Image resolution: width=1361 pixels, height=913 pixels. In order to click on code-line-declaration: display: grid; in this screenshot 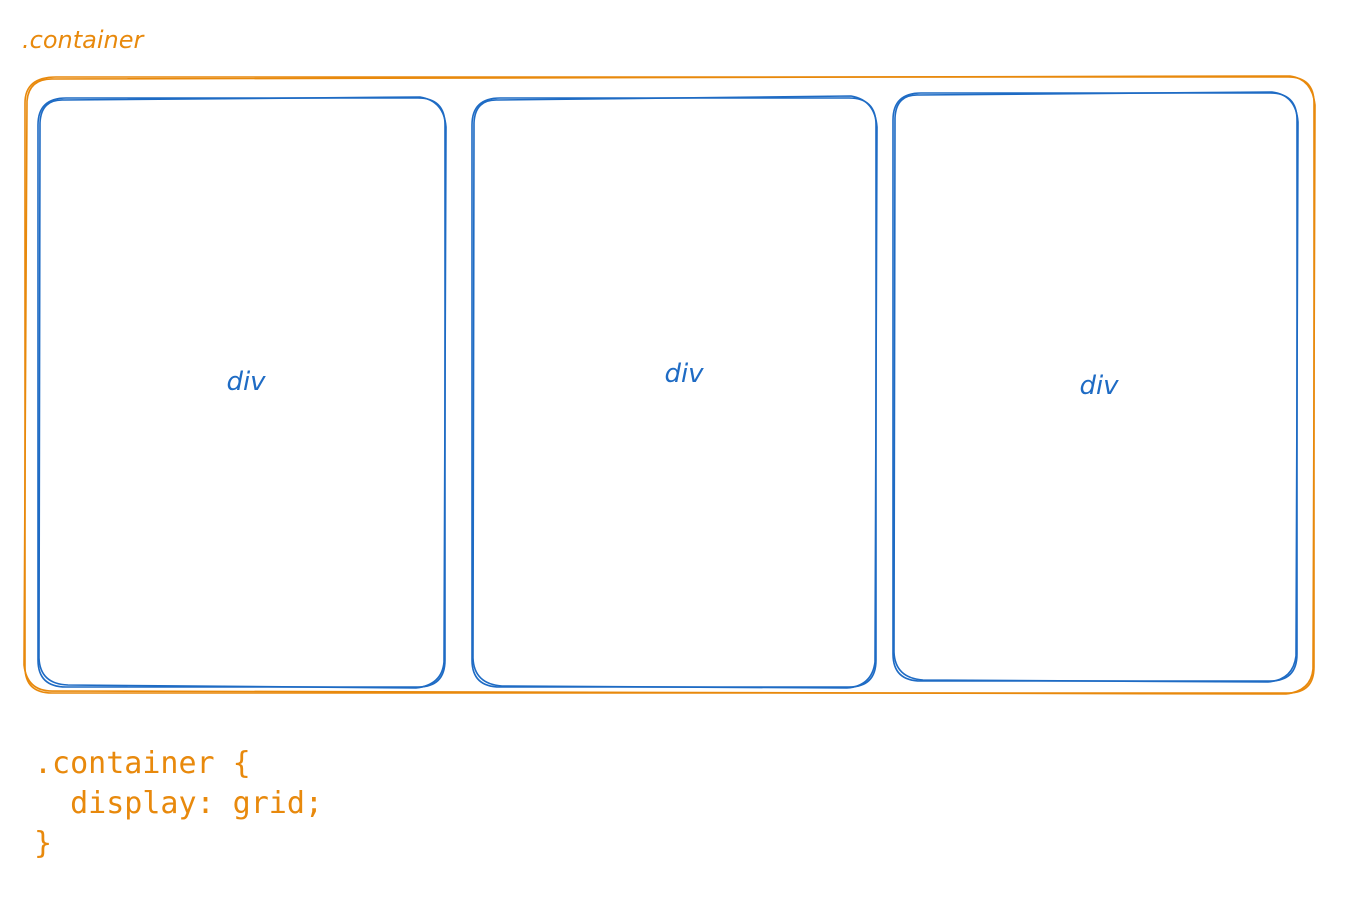, I will do `click(178, 803)`.